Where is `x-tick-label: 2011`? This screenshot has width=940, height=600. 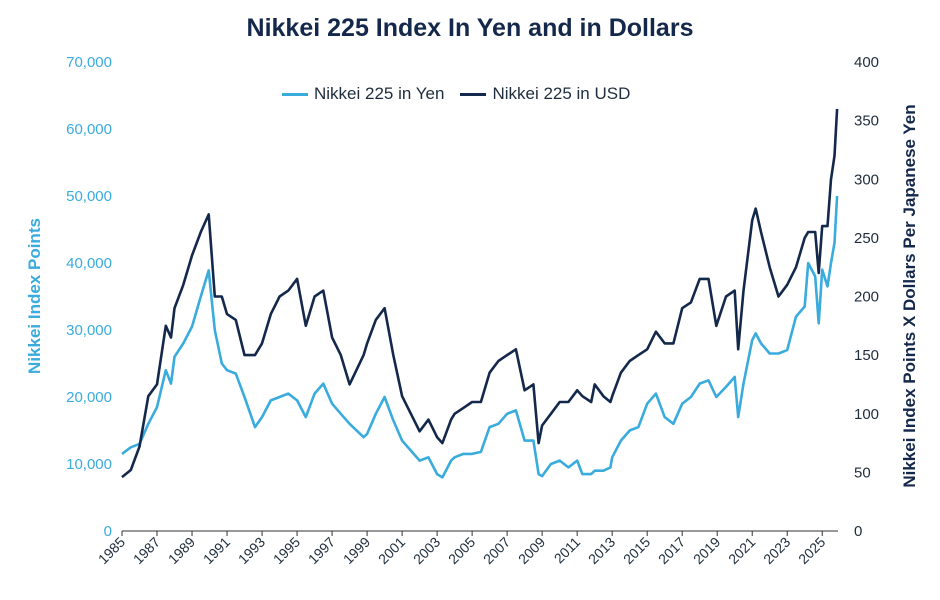 x-tick-label: 2011 is located at coordinates (567, 550).